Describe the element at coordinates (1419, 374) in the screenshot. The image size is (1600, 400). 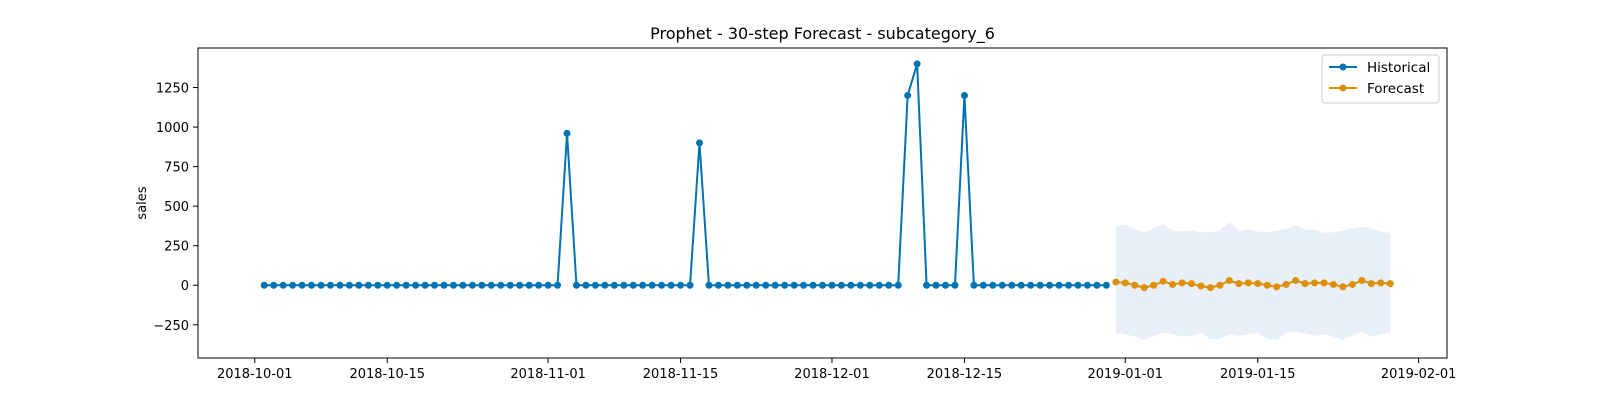
I see `x-tick-label: 2019-02-01` at that location.